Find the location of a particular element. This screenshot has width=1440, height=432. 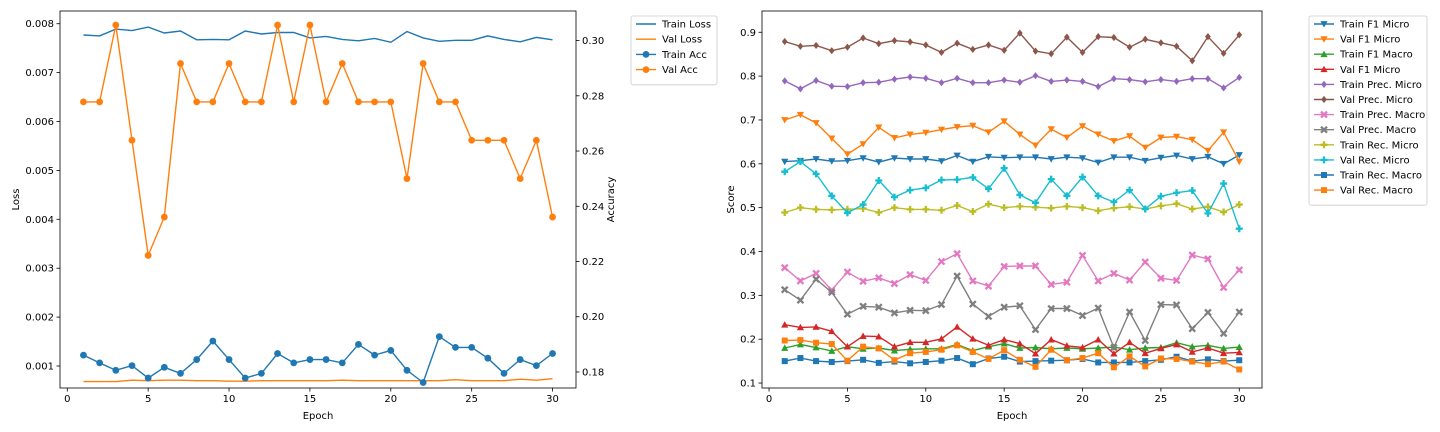

y-tick-label: 0.5 is located at coordinates (748, 208).